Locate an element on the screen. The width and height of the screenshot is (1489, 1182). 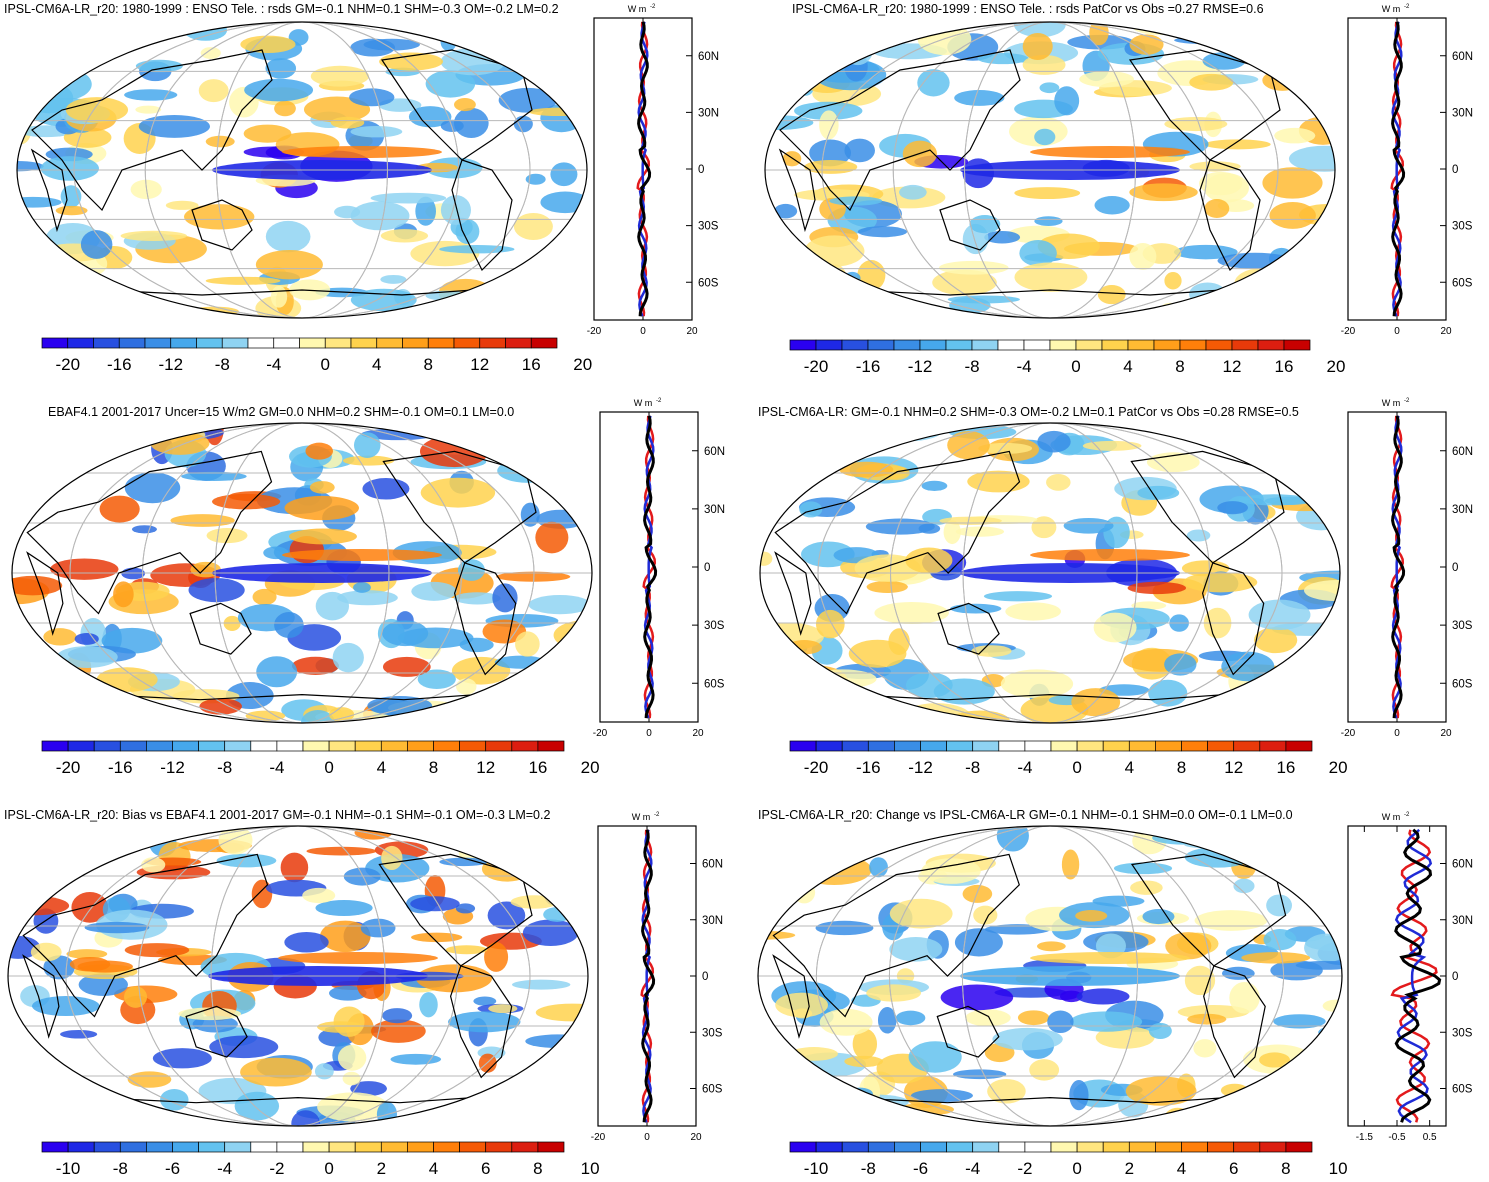
colorbar-tick-label: 6 is located at coordinates (1233, 1168).